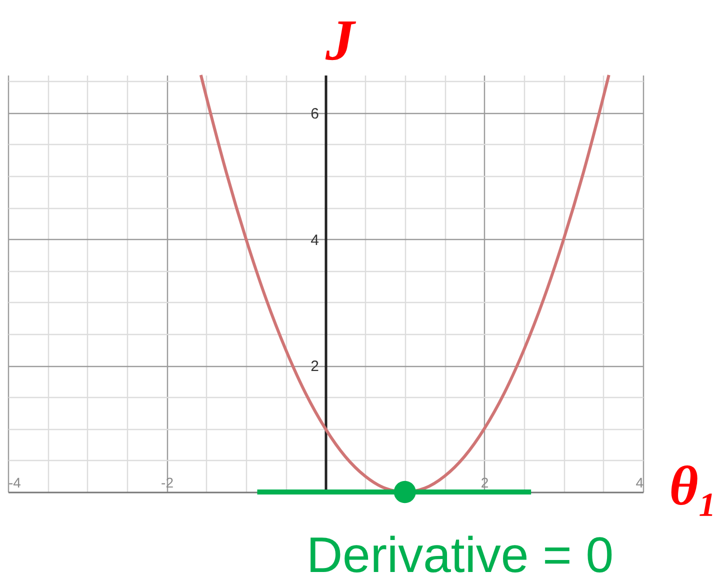 Image resolution: width=725 pixels, height=577 pixels. I want to click on y-tick-label: 6, so click(314, 113).